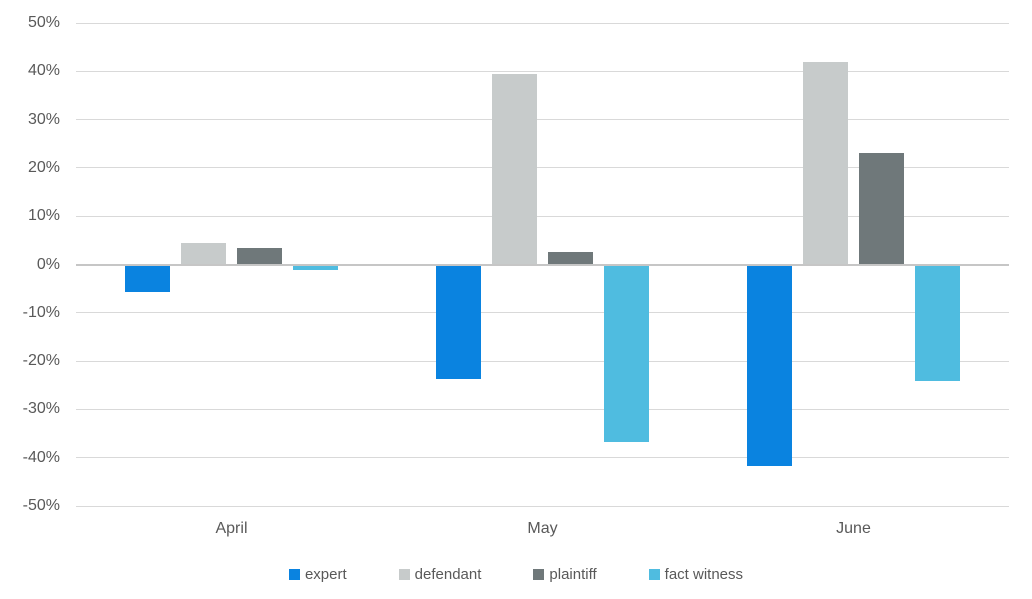  What do you see at coordinates (41, 457) in the screenshot?
I see `y-axis-tick-label: -40%` at bounding box center [41, 457].